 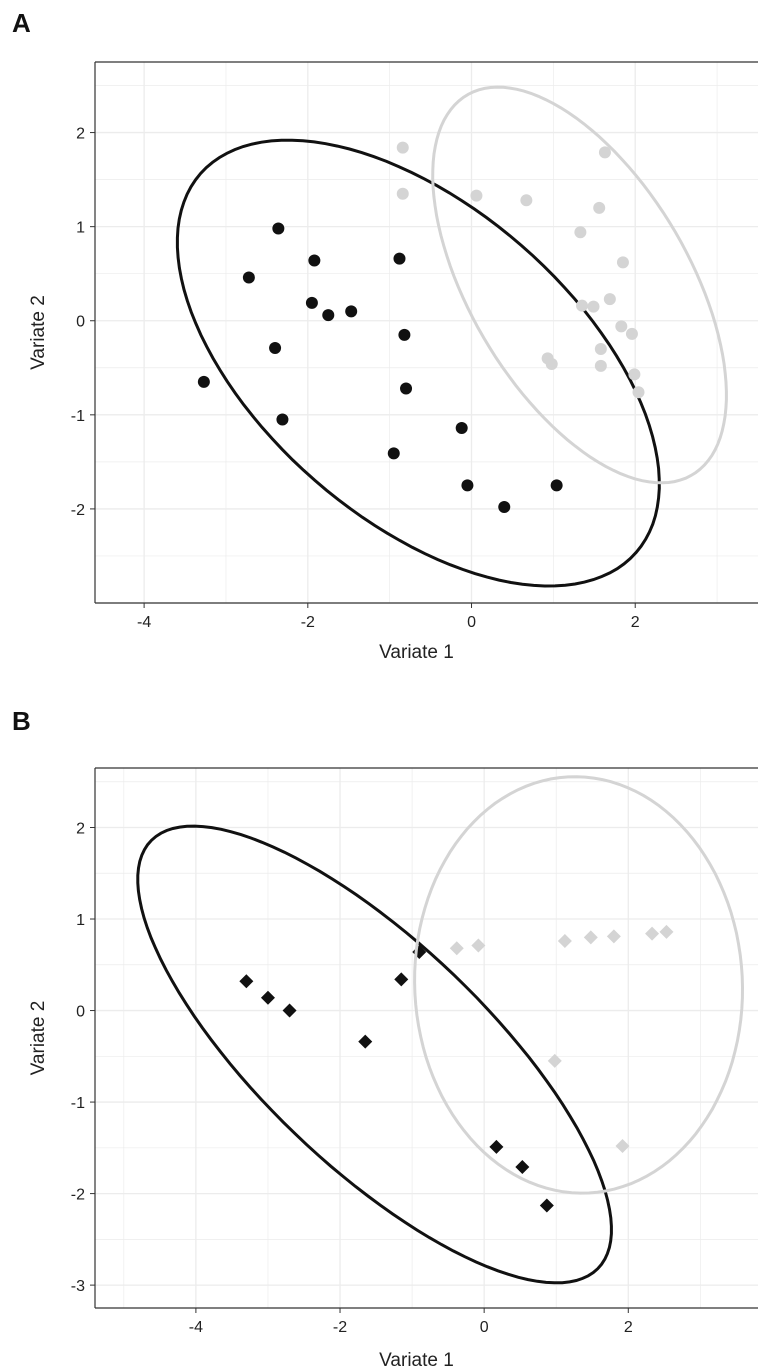 I want to click on panel-label-b: B, so click(x=21, y=721).